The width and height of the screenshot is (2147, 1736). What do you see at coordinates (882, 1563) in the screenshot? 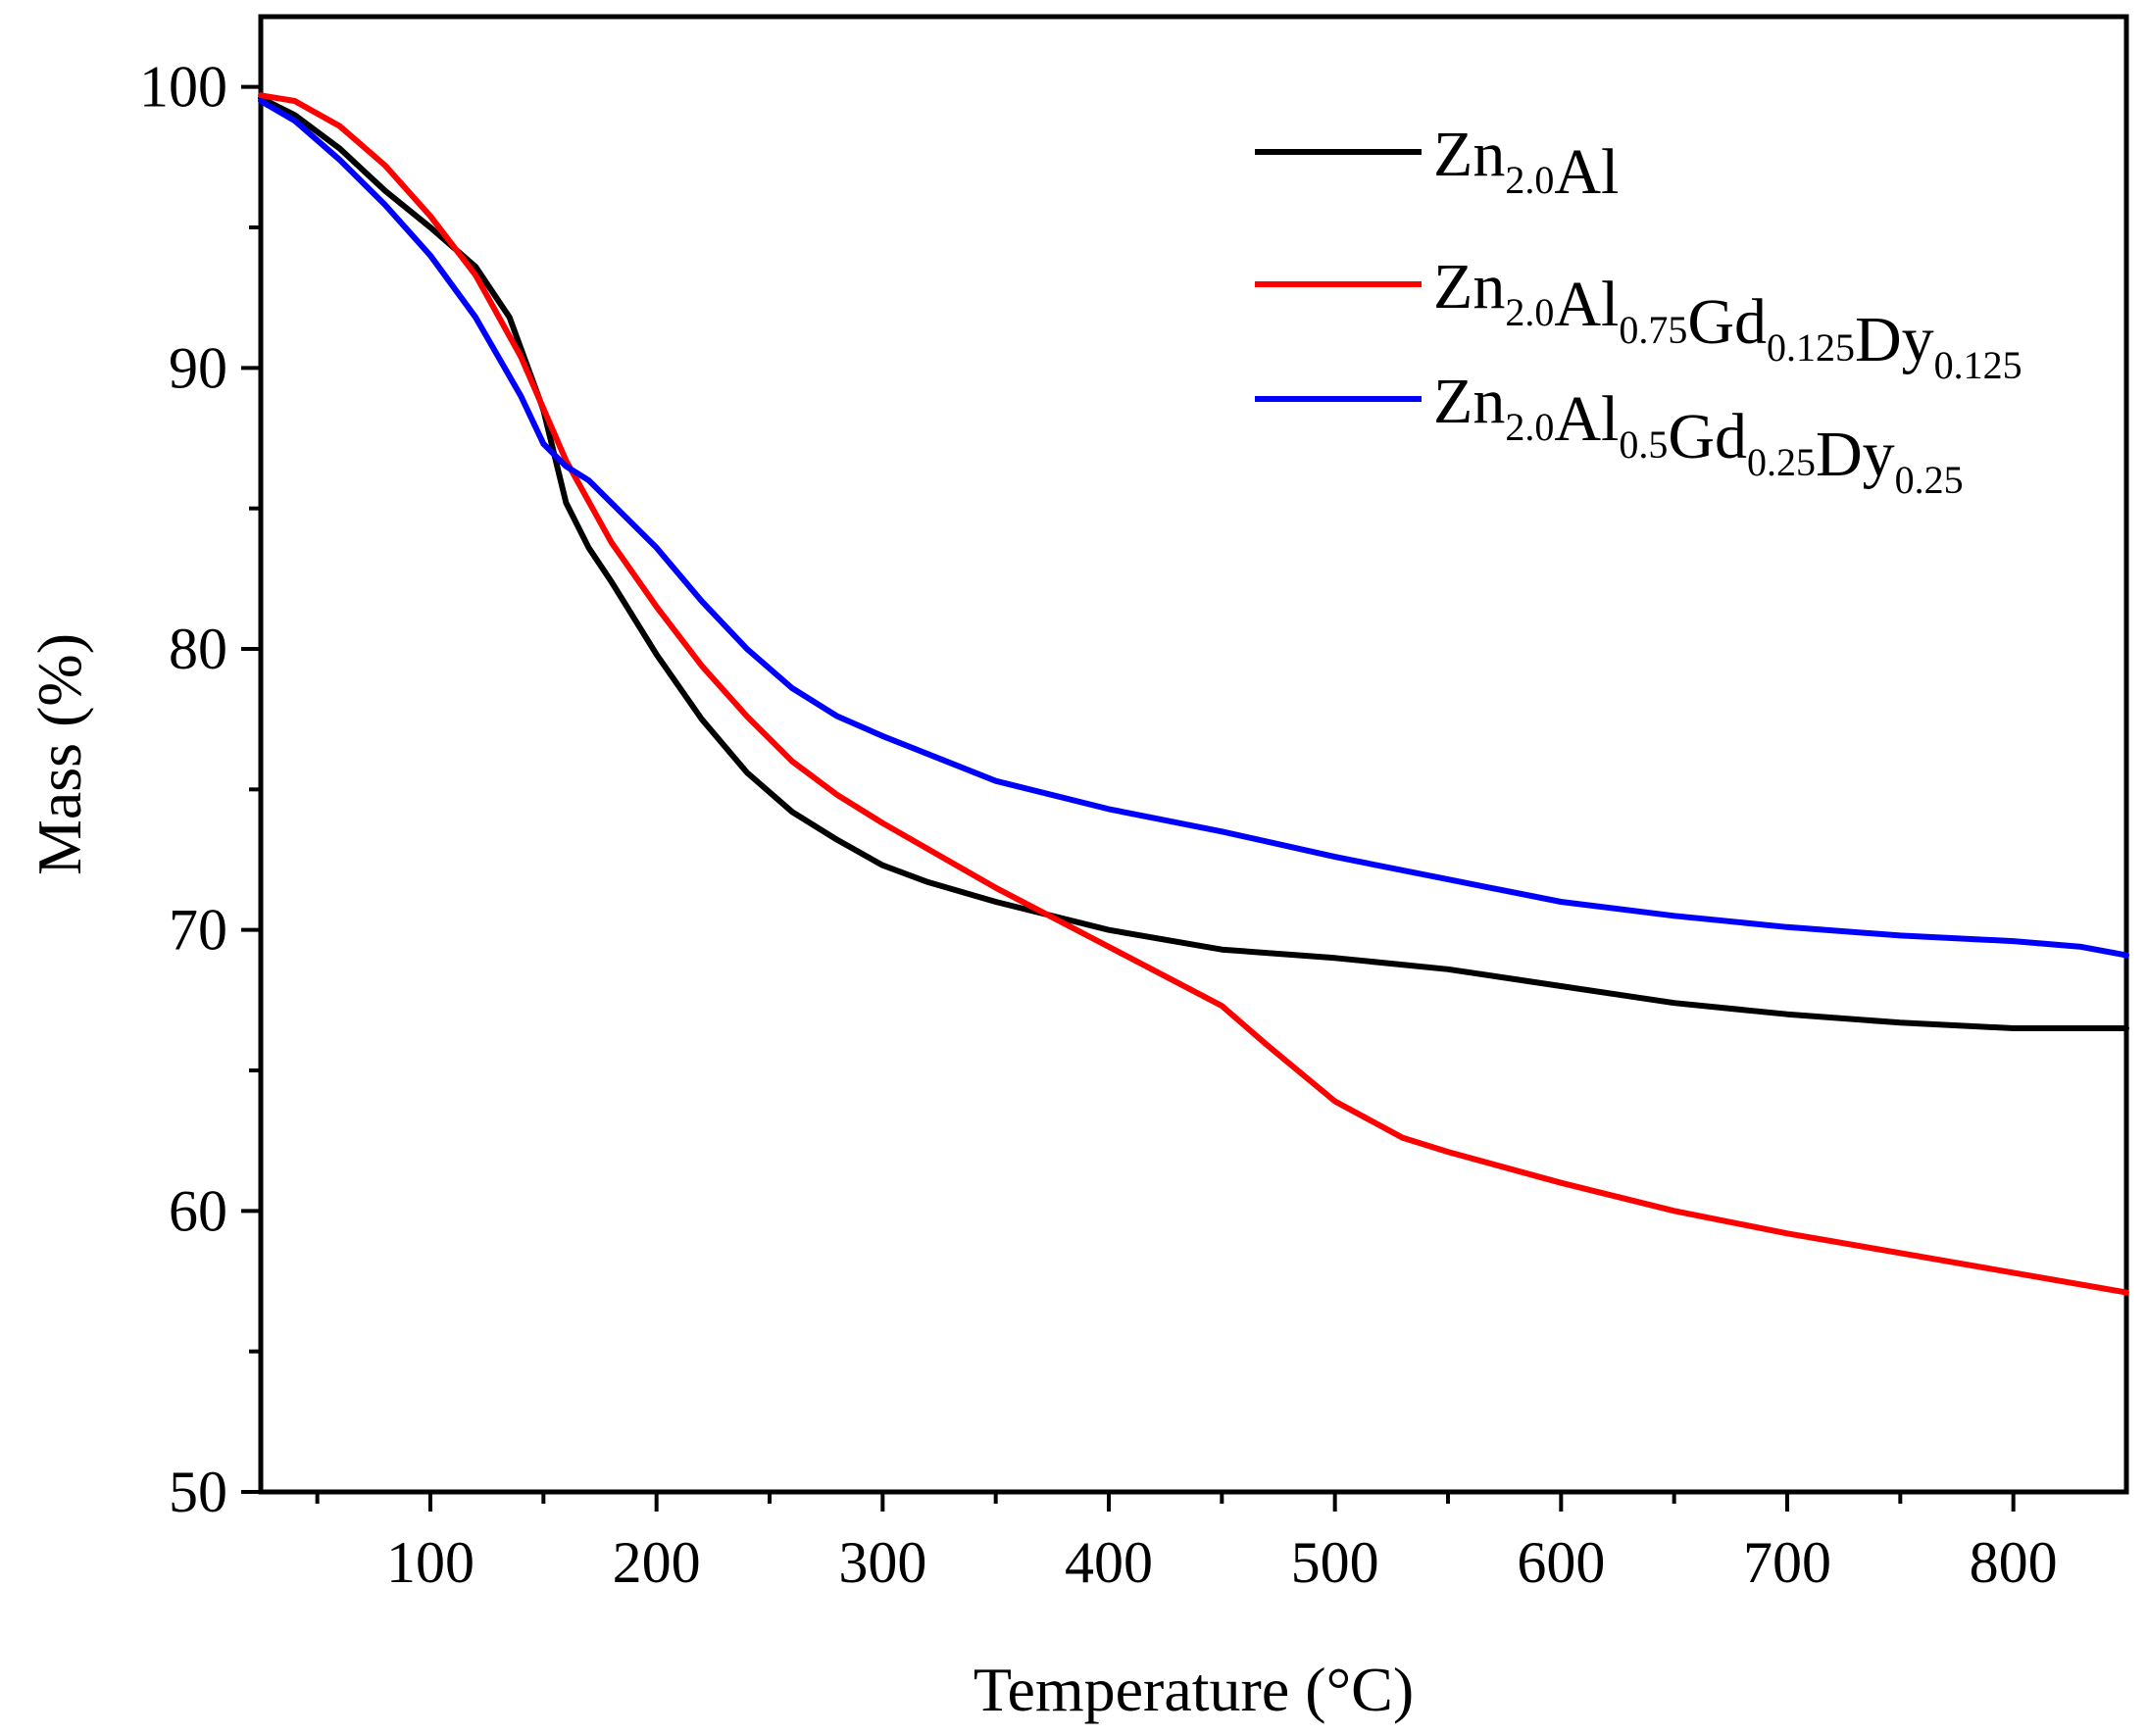
I see `x-tick-label: 300` at bounding box center [882, 1563].